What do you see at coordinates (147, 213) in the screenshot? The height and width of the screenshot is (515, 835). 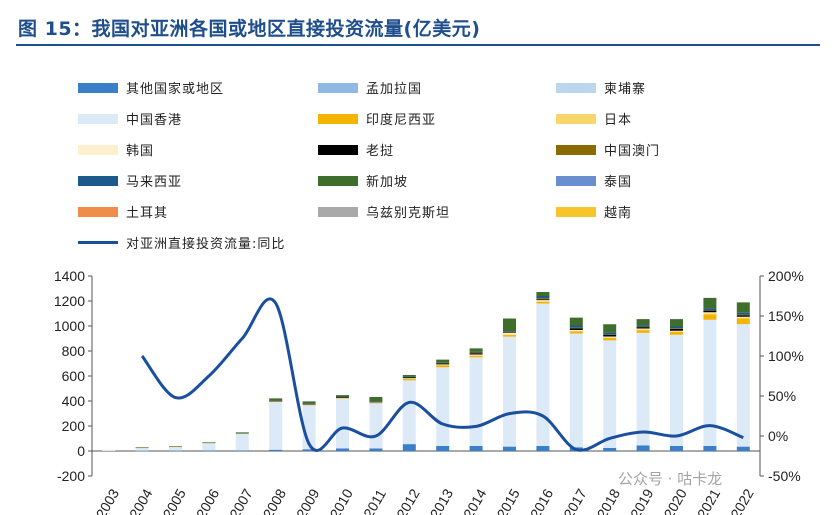 I see `legend-label: 土耳其` at bounding box center [147, 213].